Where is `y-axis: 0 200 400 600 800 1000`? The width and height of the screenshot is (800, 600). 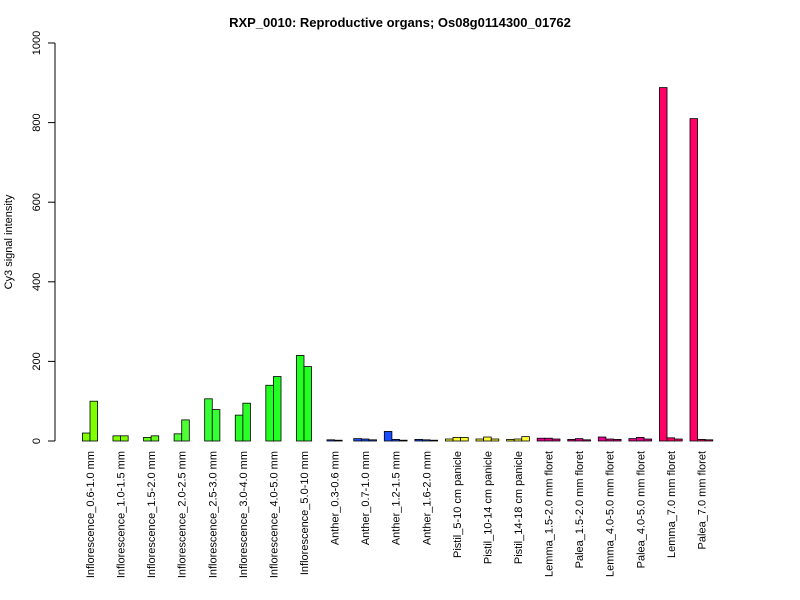
y-axis: 0 200 400 600 800 1000 is located at coordinates (43, 237).